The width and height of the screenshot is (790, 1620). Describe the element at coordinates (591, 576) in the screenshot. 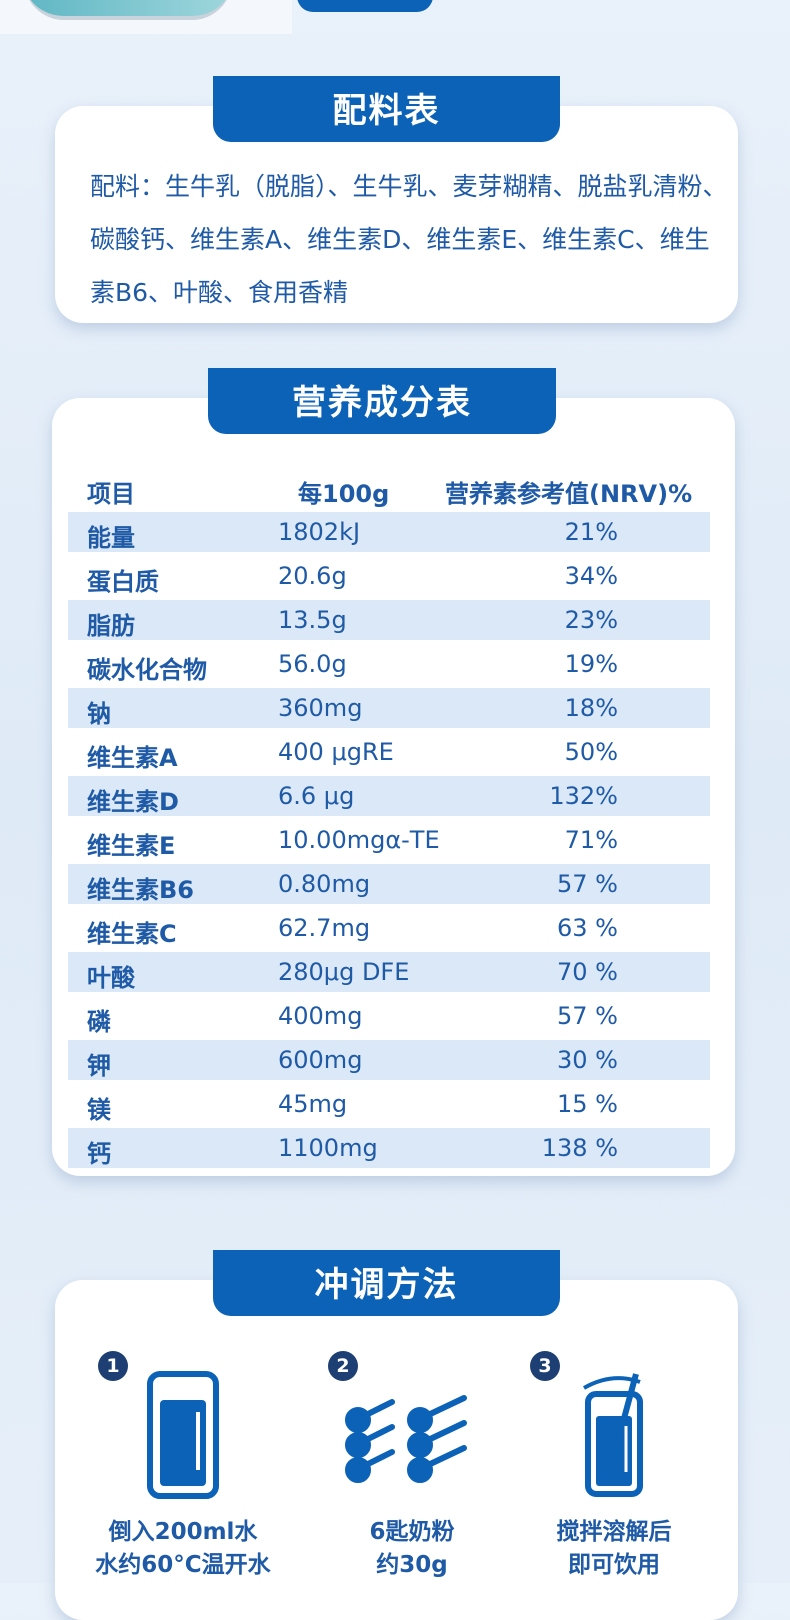

I see `table-cell: 34%` at that location.